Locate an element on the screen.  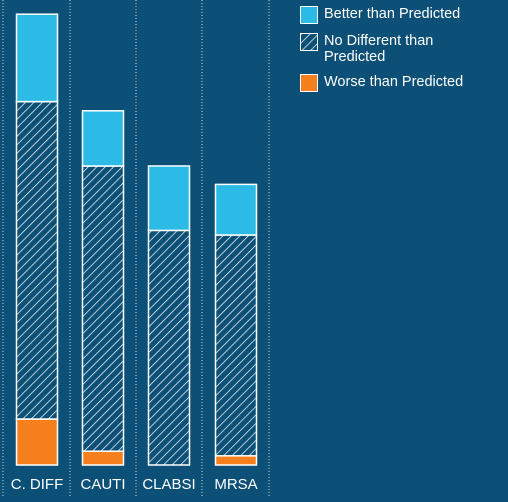
legend-item-no-different: No Different than Predicted is located at coordinates (404, 49).